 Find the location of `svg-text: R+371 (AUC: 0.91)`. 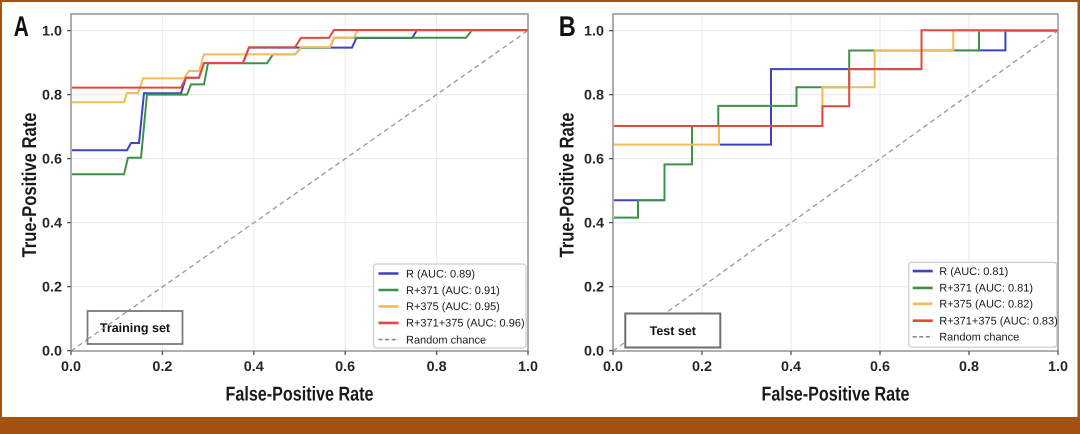

svg-text: R+371 (AUC: 0.91) is located at coordinates (453, 291).